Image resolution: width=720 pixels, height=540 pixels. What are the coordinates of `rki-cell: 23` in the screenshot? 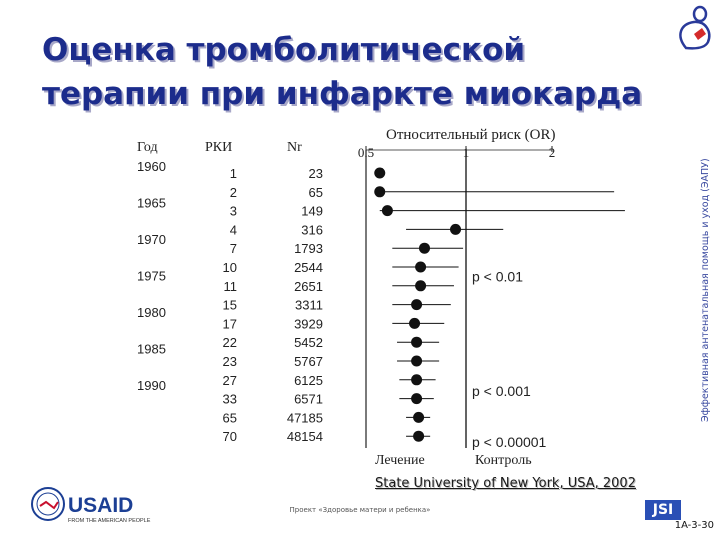 It's located at (230, 361).